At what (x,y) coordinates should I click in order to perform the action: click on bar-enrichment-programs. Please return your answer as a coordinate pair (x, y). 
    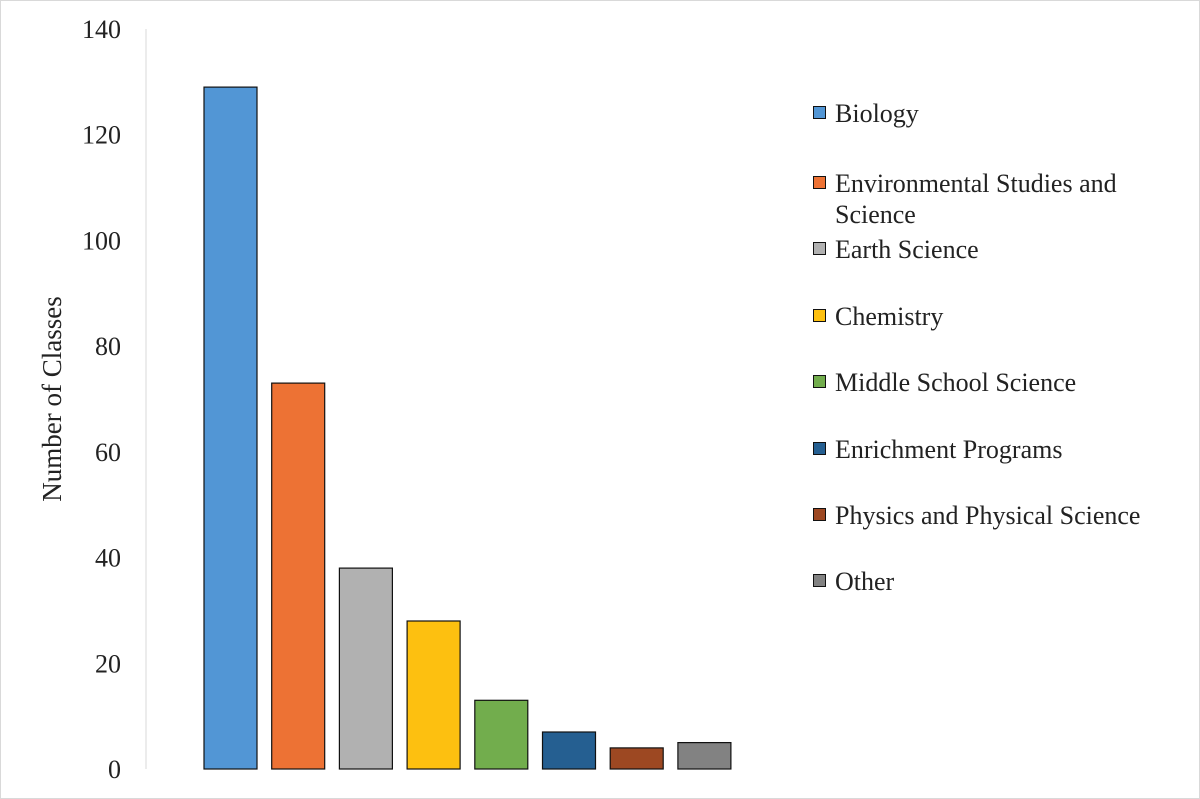
    Looking at the image, I should click on (569, 750).